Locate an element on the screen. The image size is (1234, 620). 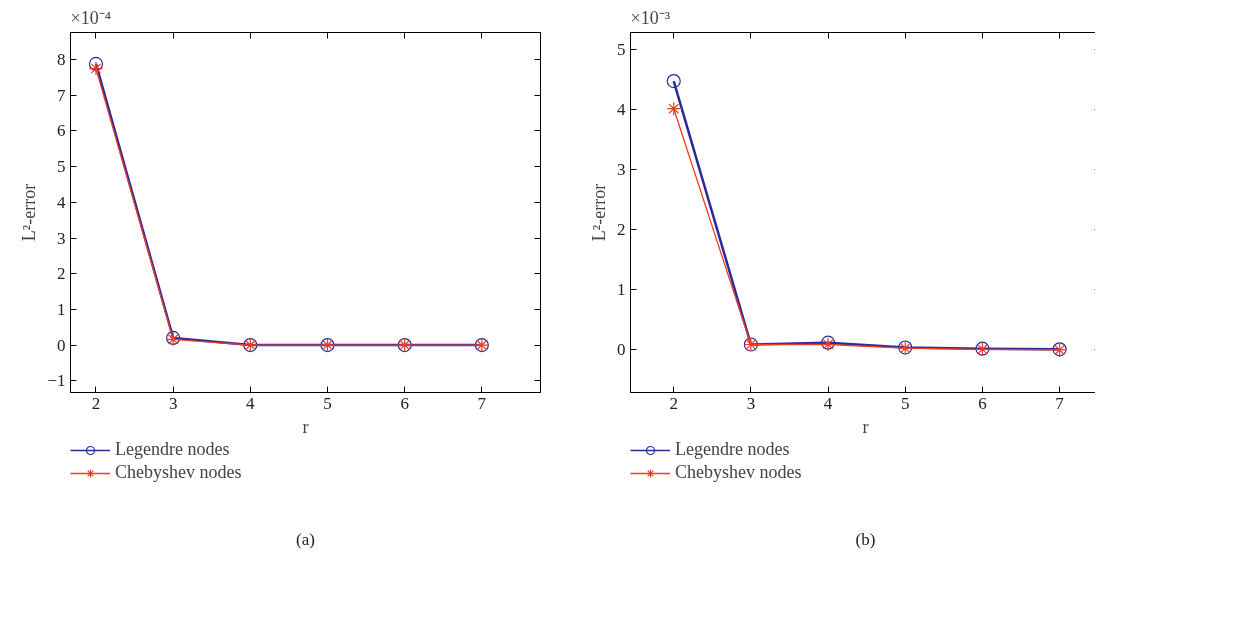
text: ×10⁻³ is located at coordinates (650, 17).